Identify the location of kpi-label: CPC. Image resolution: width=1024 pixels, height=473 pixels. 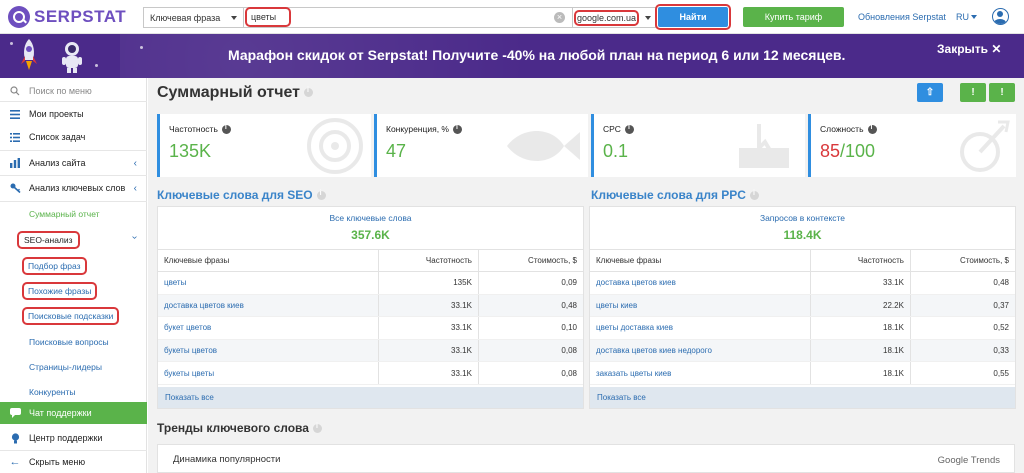
(618, 129).